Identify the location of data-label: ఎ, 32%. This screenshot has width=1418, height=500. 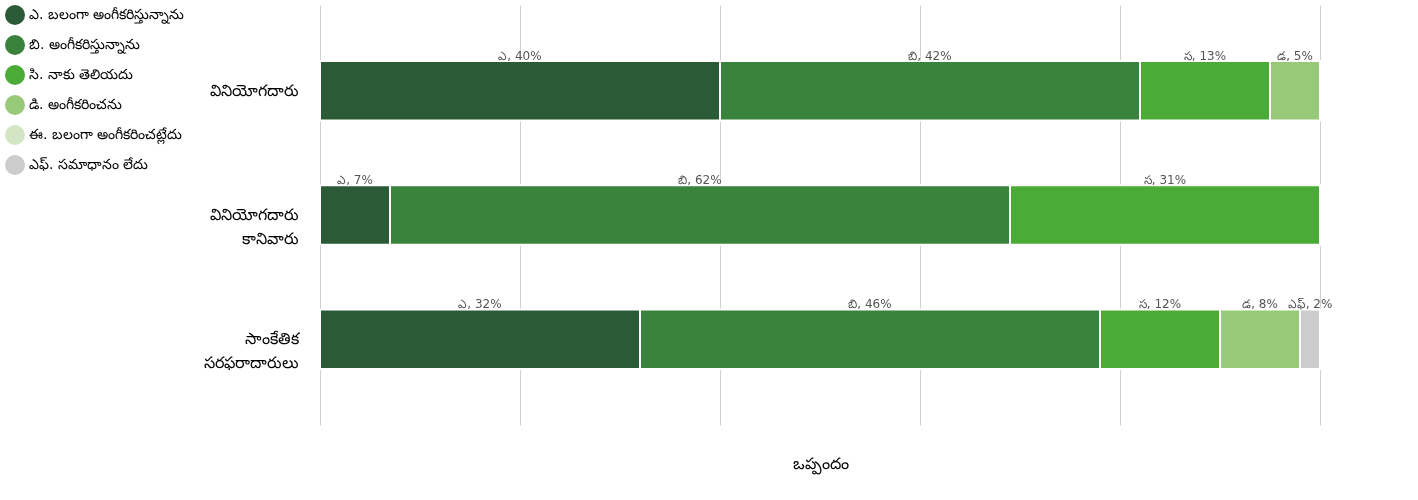
(480, 304).